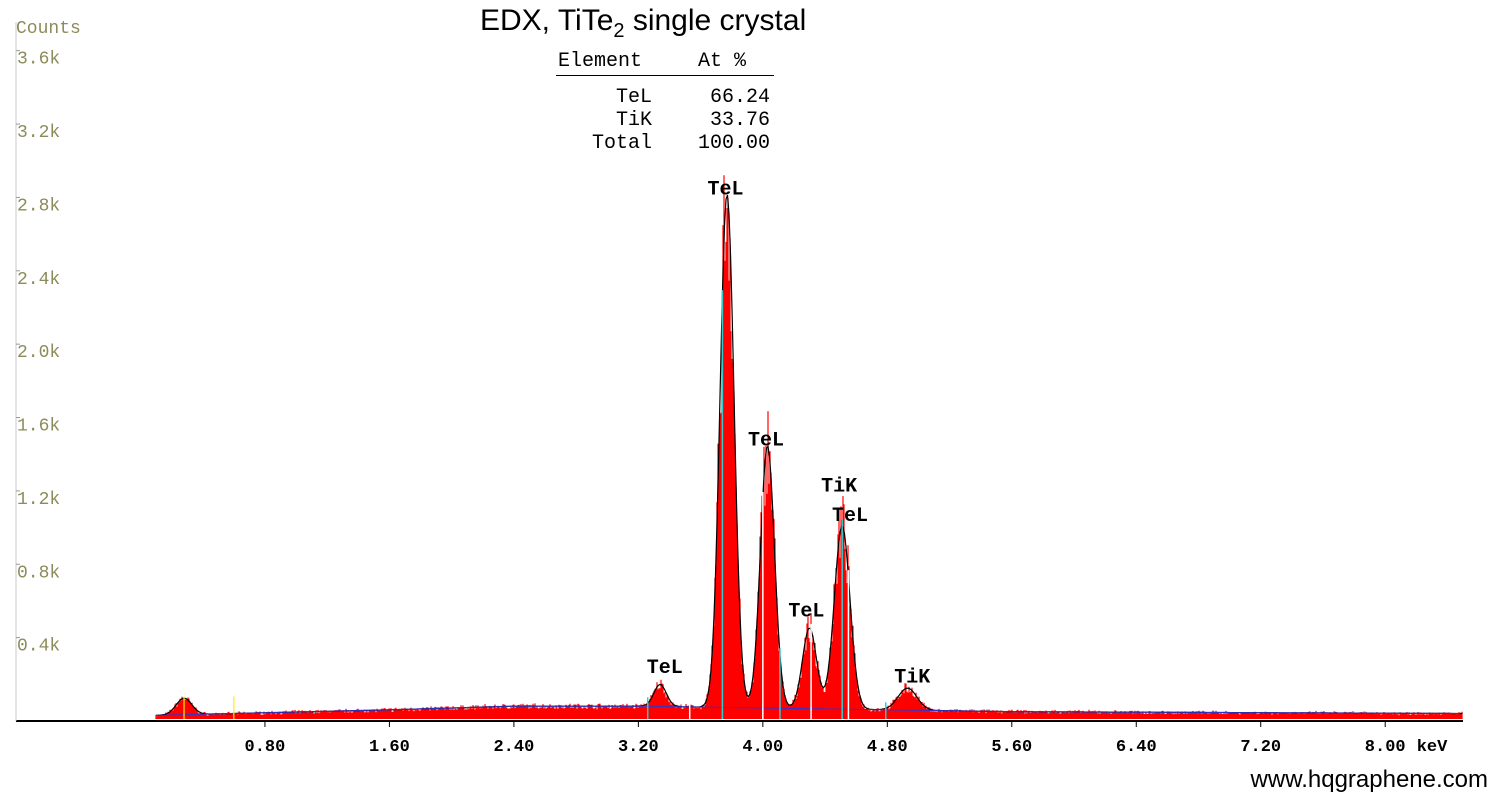 The height and width of the screenshot is (802, 1500). What do you see at coordinates (38, 573) in the screenshot?
I see `y-tick-label: 0.8k` at bounding box center [38, 573].